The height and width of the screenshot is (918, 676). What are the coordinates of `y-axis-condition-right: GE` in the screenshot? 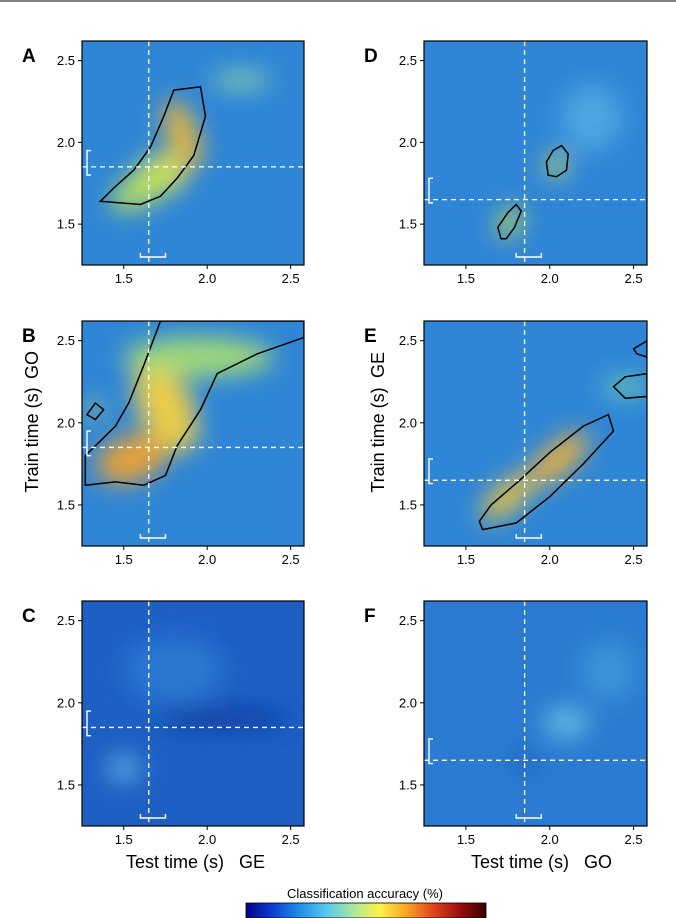 It's located at (378, 365).